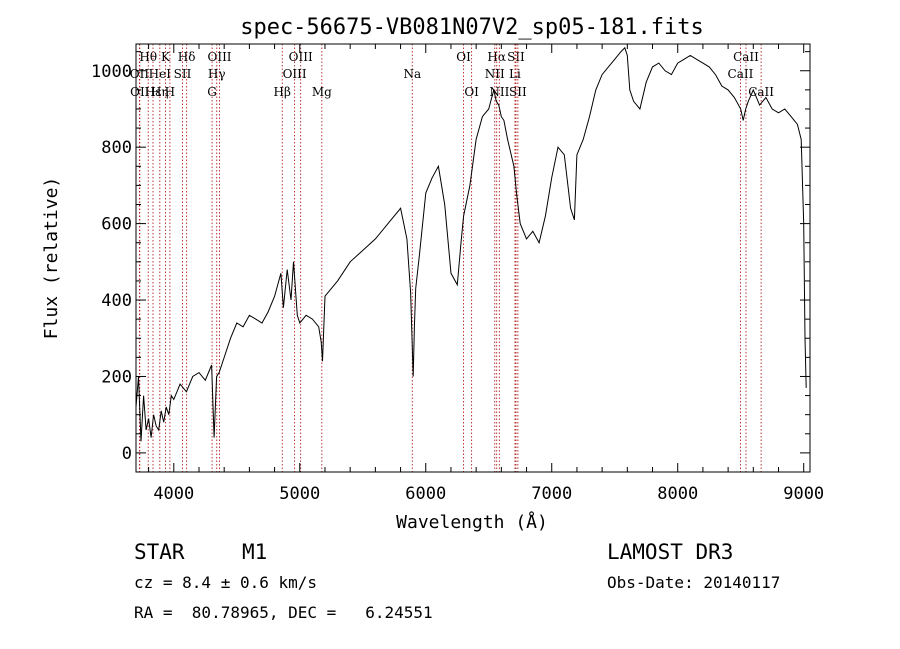 The width and height of the screenshot is (900, 649). What do you see at coordinates (116, 225) in the screenshot?
I see `y-tick-label: 600` at bounding box center [116, 225].